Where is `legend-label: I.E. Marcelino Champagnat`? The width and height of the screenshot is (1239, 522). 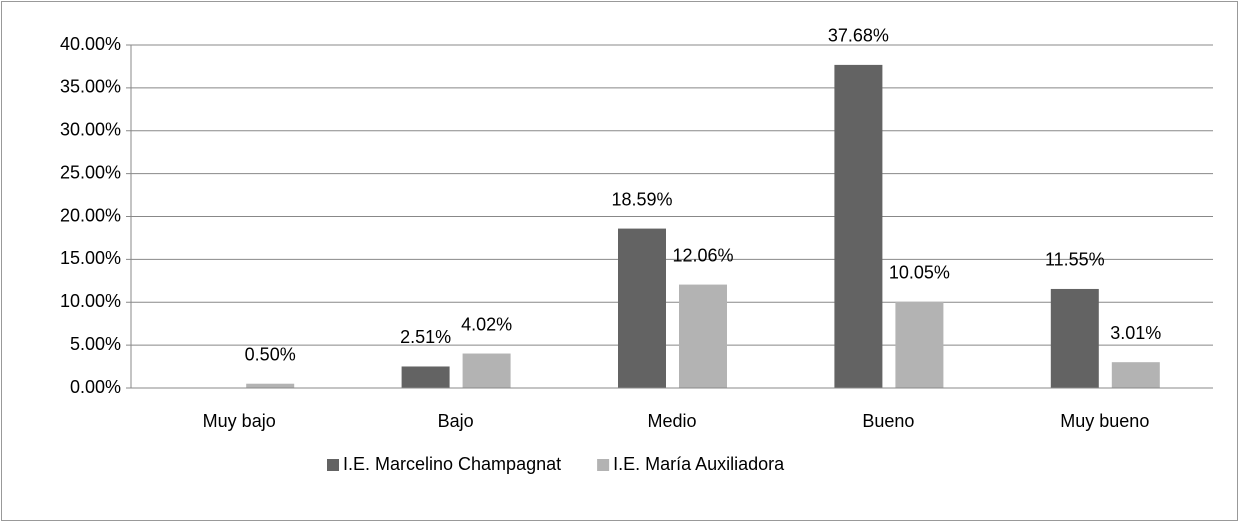
legend-label: I.E. Marcelino Champagnat is located at coordinates (452, 464).